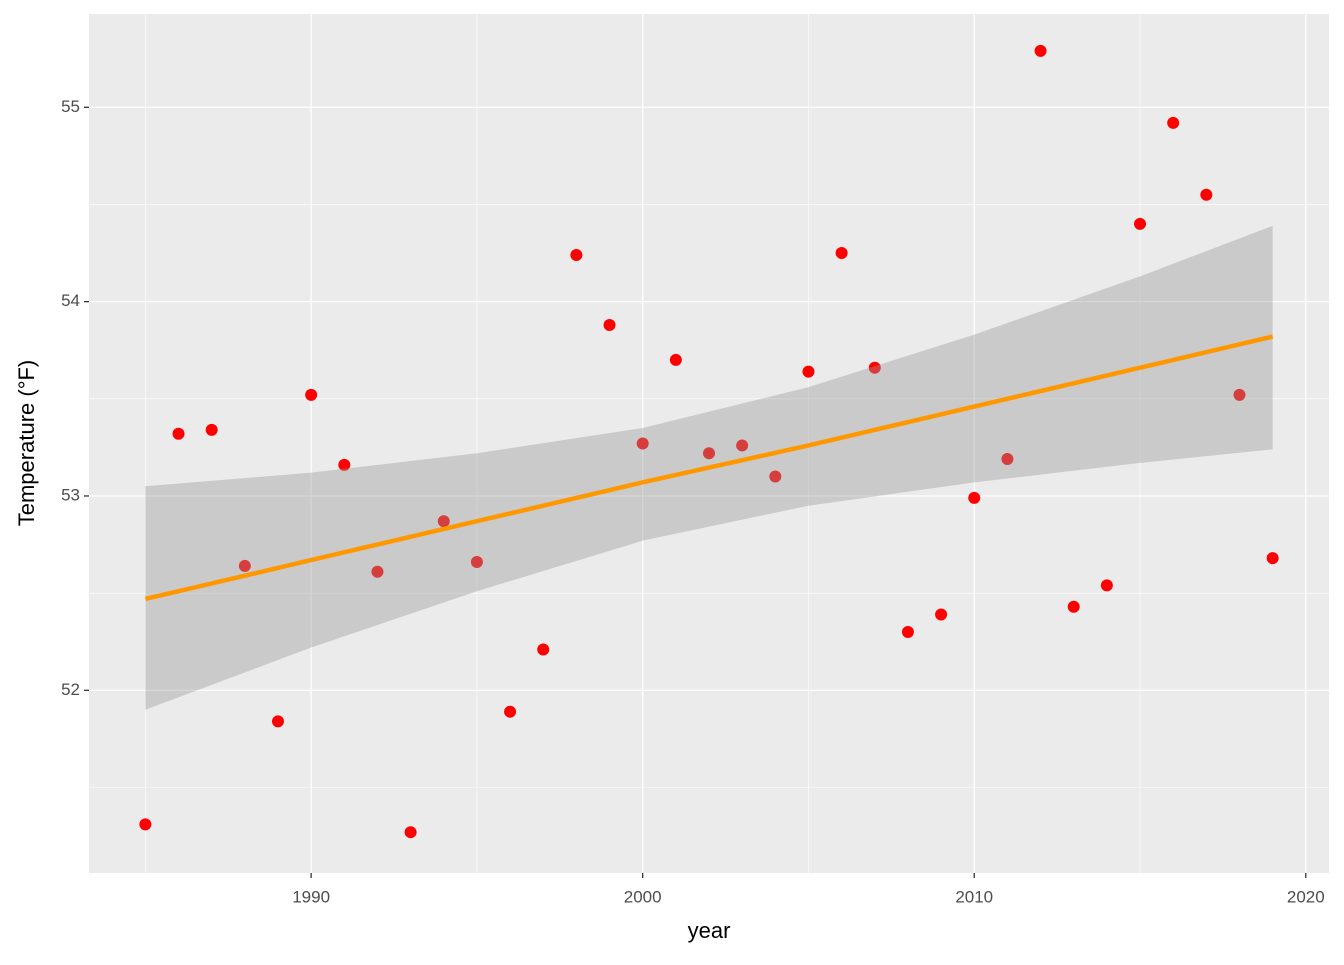 The height and width of the screenshot is (965, 1344). I want to click on x-tick-label: 2000, so click(643, 896).